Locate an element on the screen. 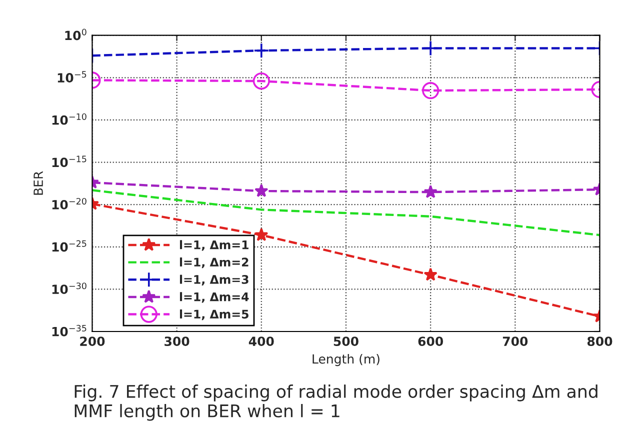  y-tick-label: 10$^{−20}$ is located at coordinates (69, 204).